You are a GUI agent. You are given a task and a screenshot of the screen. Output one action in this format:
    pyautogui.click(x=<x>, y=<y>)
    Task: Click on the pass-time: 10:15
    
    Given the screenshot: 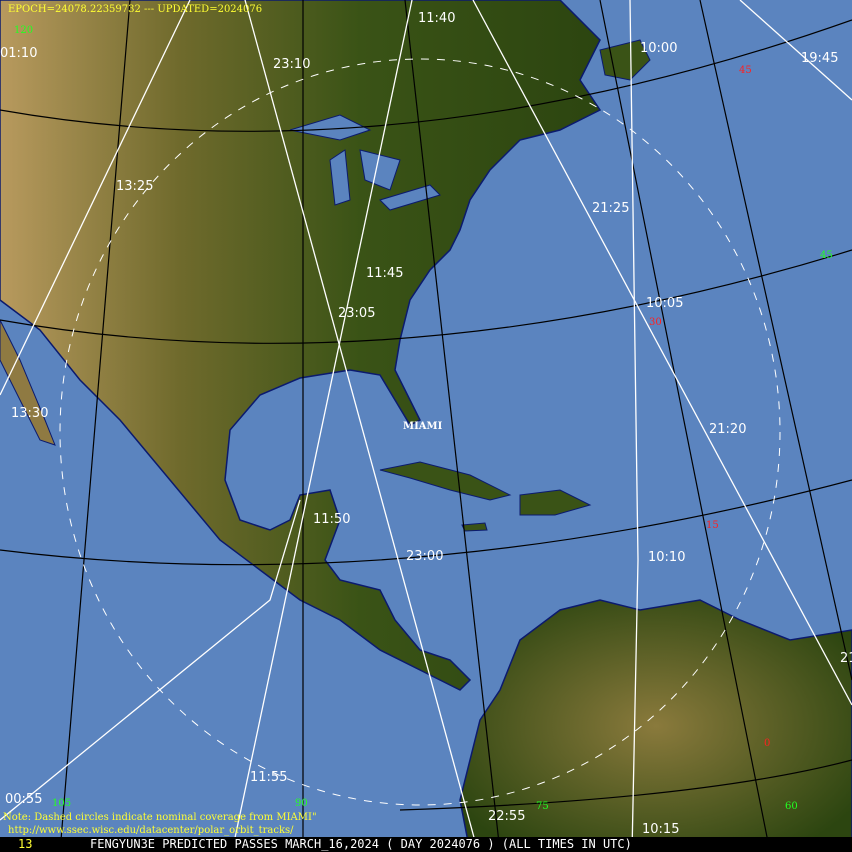 What is the action you would take?
    pyautogui.click(x=660, y=829)
    